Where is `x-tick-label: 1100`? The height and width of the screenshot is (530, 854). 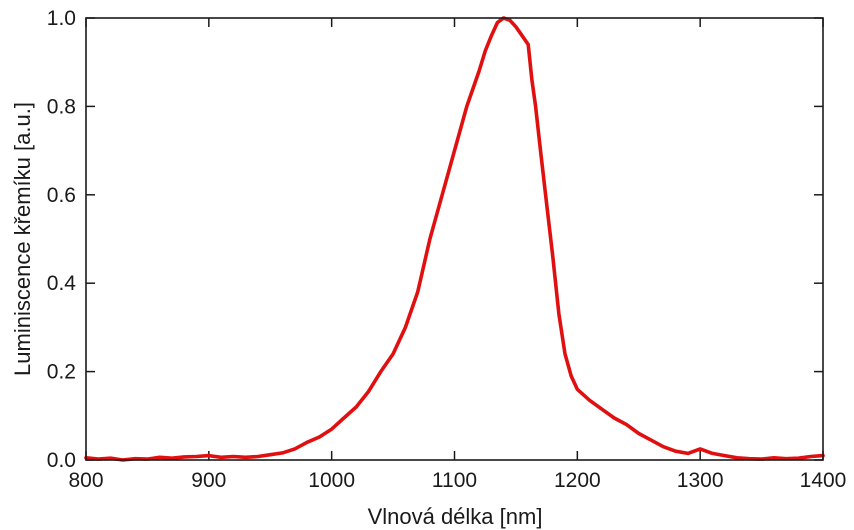
x-tick-label: 1100 is located at coordinates (454, 480).